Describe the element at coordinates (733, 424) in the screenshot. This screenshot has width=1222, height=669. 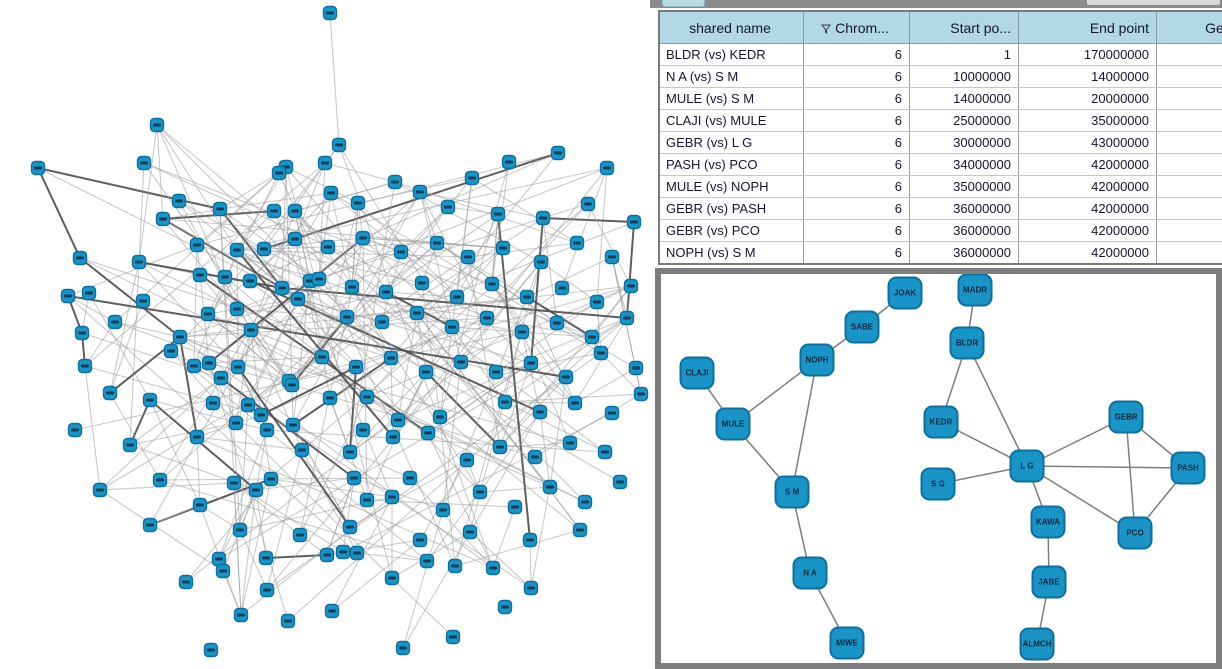
I see `graph-node-mule: MULE` at that location.